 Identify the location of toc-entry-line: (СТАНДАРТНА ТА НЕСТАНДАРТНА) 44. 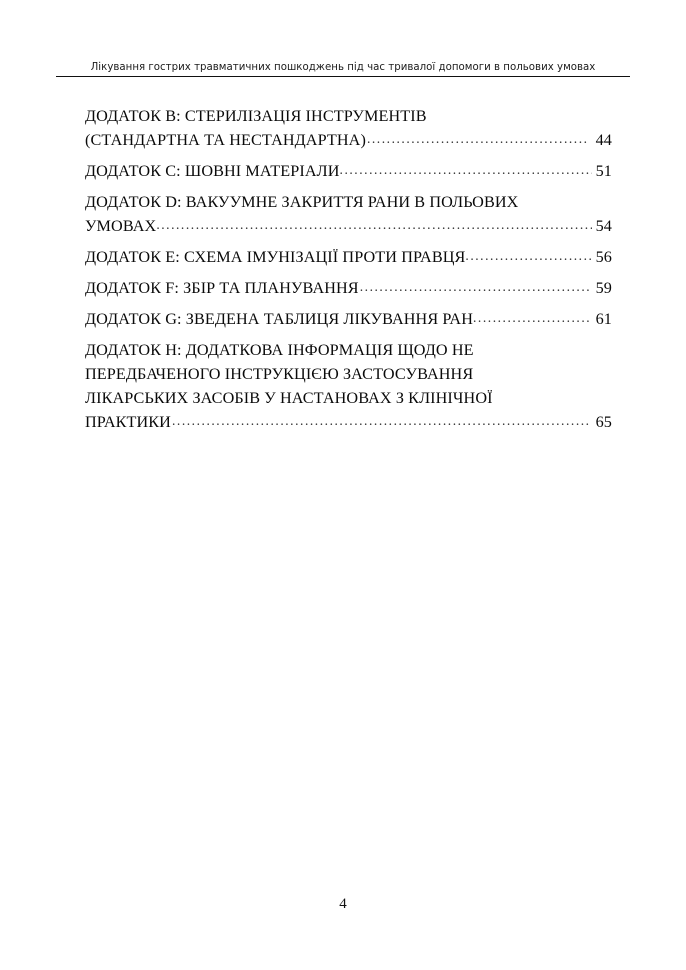
(348, 140).